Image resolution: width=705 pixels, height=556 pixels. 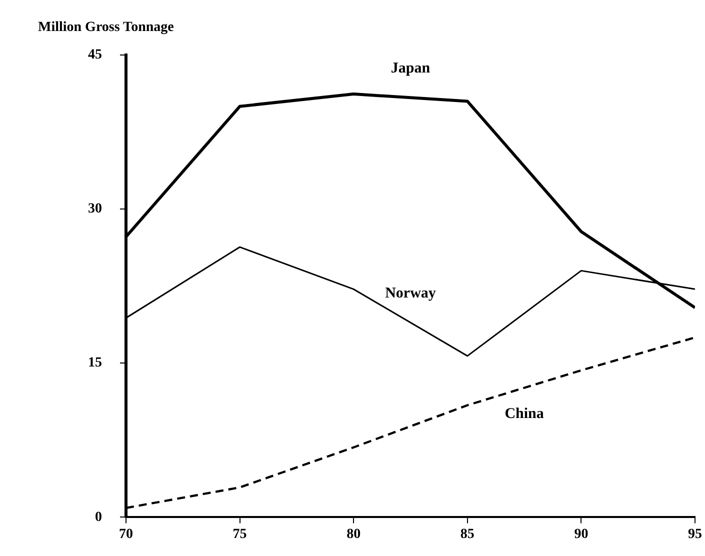 I want to click on x-tick-label: 85, so click(x=467, y=534).